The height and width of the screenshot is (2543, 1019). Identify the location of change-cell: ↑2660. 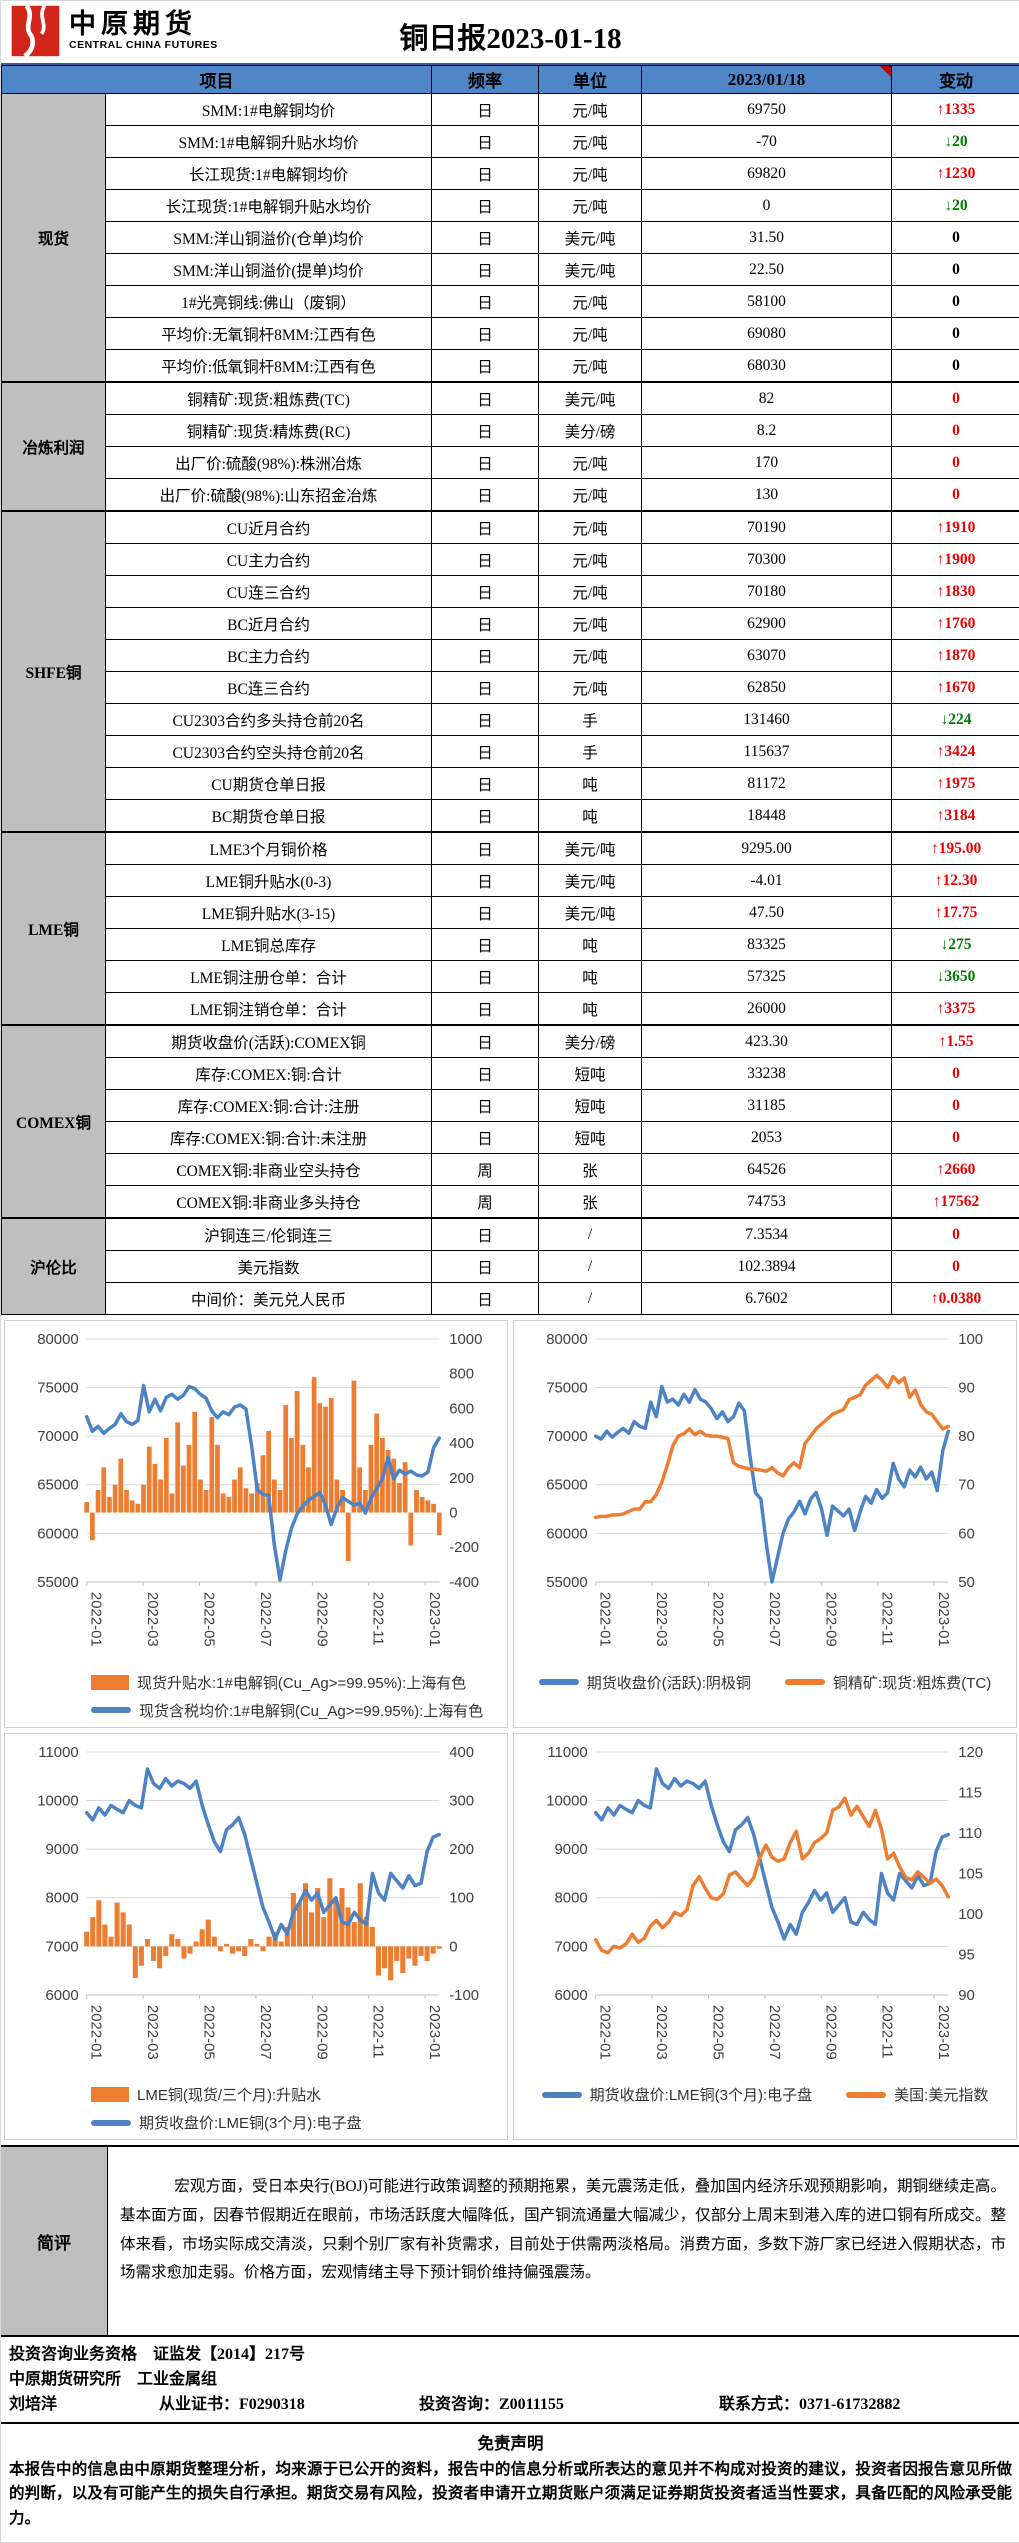
(955, 1170).